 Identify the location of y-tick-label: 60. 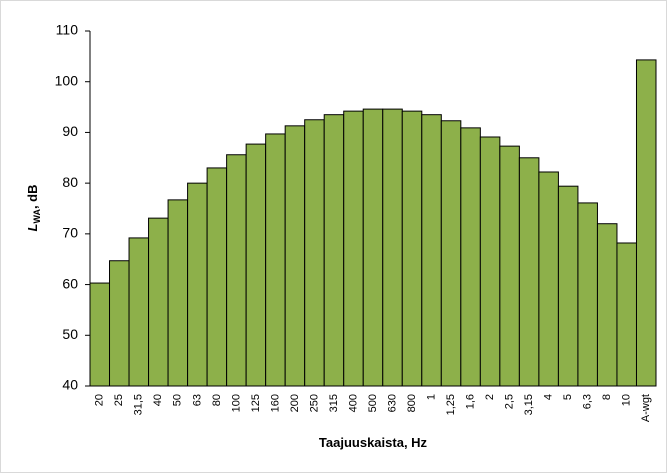
(70, 283).